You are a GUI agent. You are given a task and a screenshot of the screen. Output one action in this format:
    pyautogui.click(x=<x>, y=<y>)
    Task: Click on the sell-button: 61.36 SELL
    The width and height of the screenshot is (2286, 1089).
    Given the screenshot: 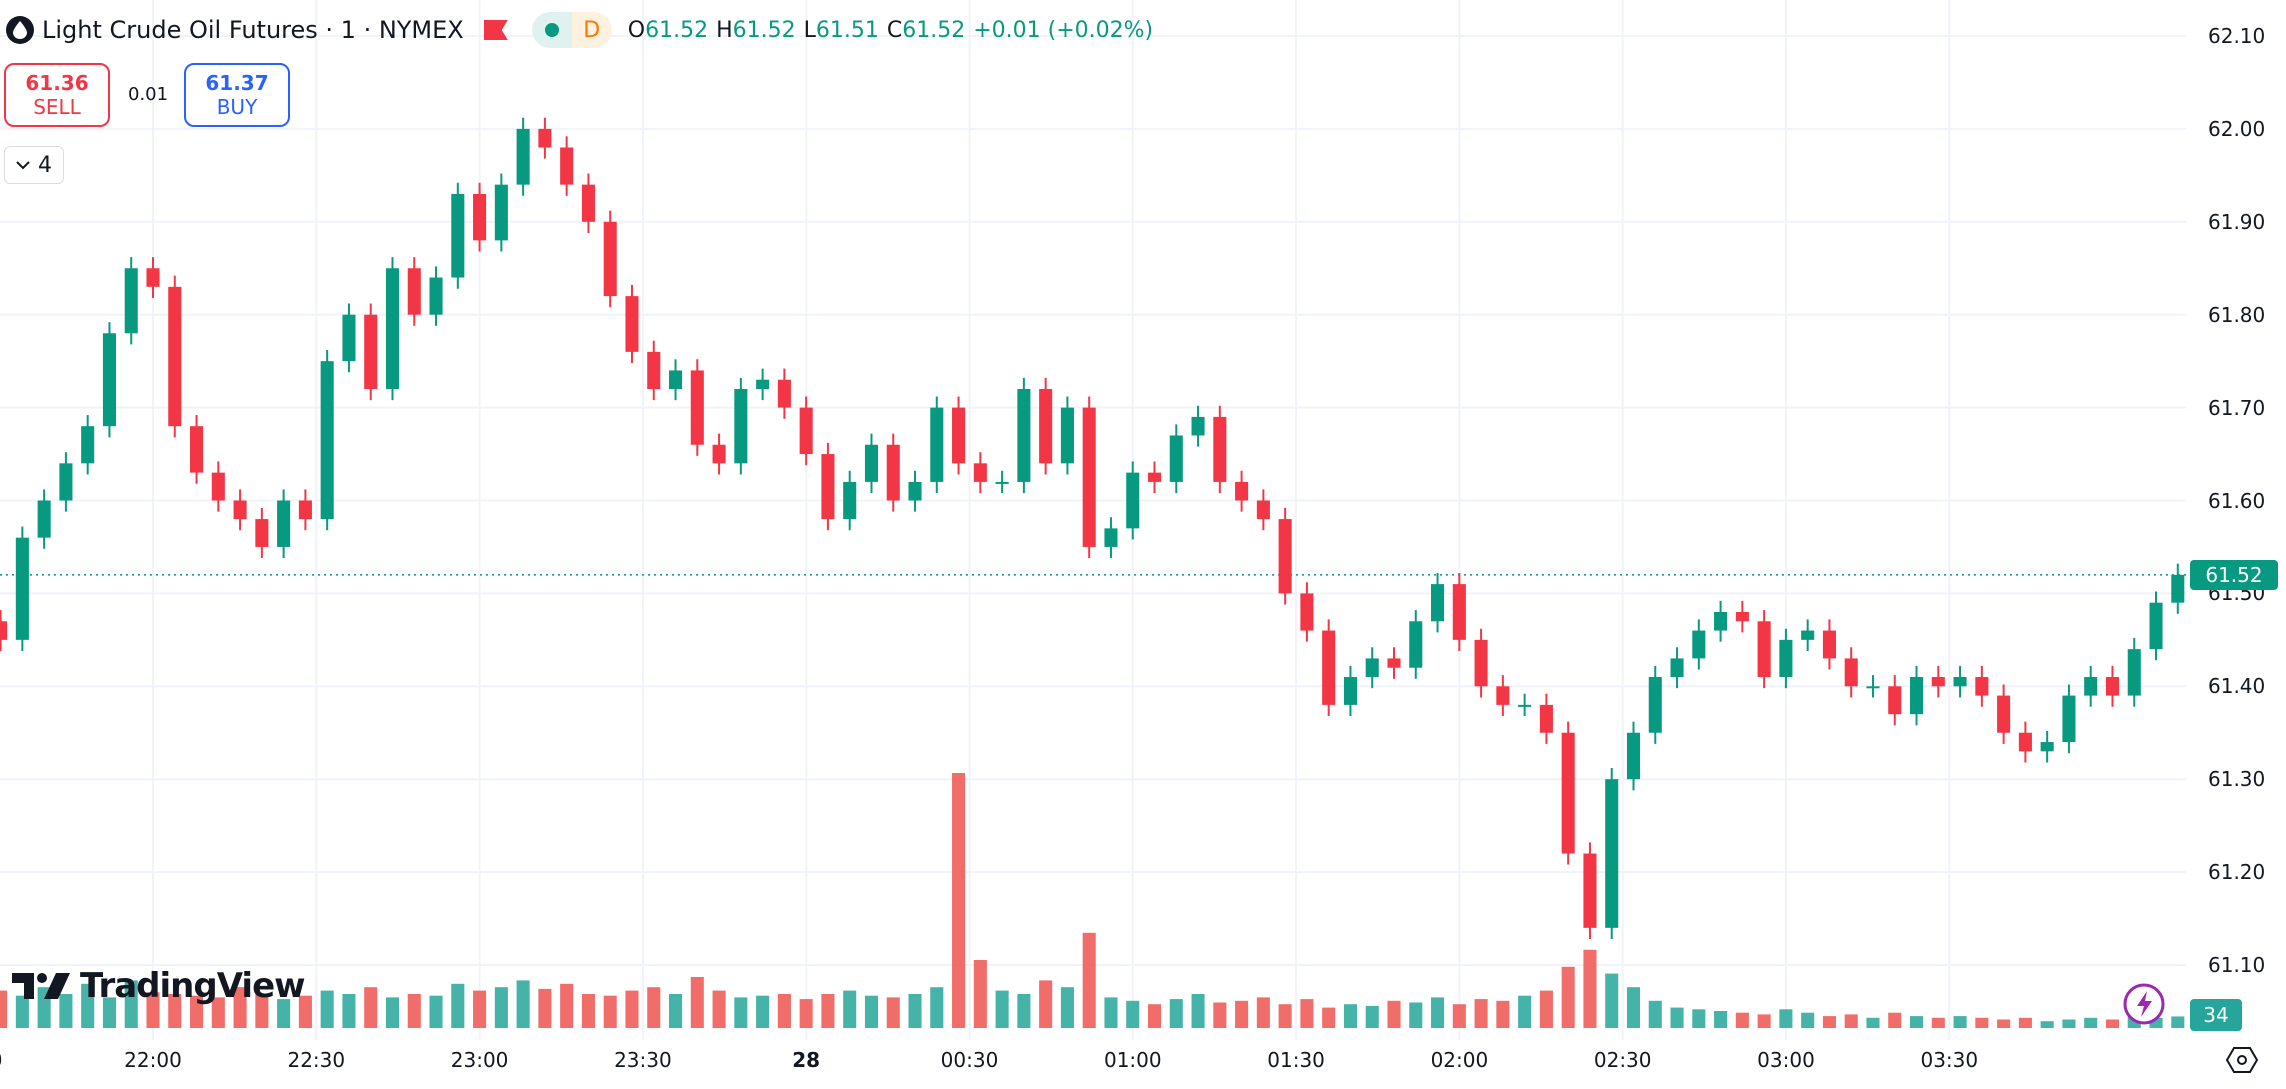 What is the action you would take?
    pyautogui.click(x=57, y=95)
    